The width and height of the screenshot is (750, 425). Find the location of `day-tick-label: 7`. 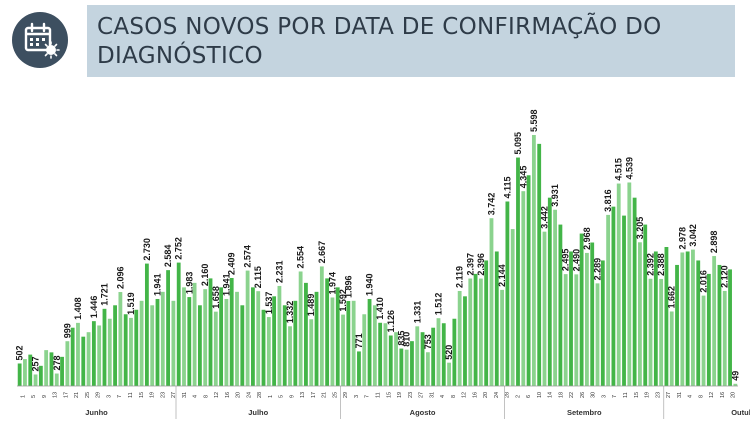

day-tick-label: 7 is located at coordinates (120, 396).